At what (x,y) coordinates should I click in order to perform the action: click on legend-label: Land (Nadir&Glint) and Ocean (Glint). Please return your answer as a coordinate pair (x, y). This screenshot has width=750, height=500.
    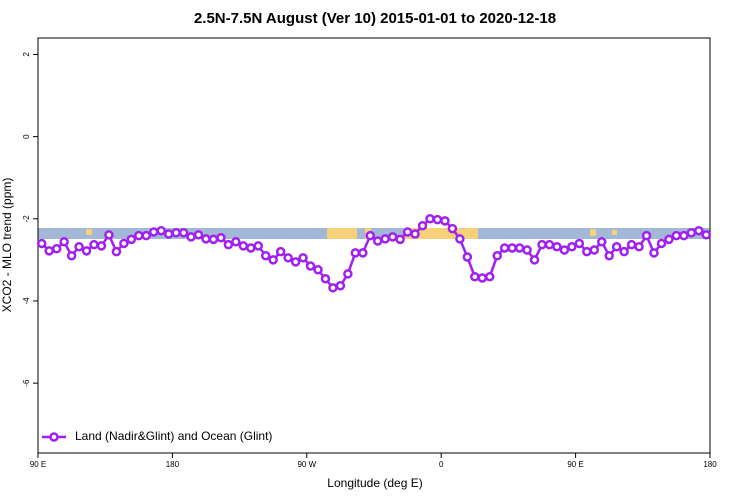
    Looking at the image, I should click on (173, 436).